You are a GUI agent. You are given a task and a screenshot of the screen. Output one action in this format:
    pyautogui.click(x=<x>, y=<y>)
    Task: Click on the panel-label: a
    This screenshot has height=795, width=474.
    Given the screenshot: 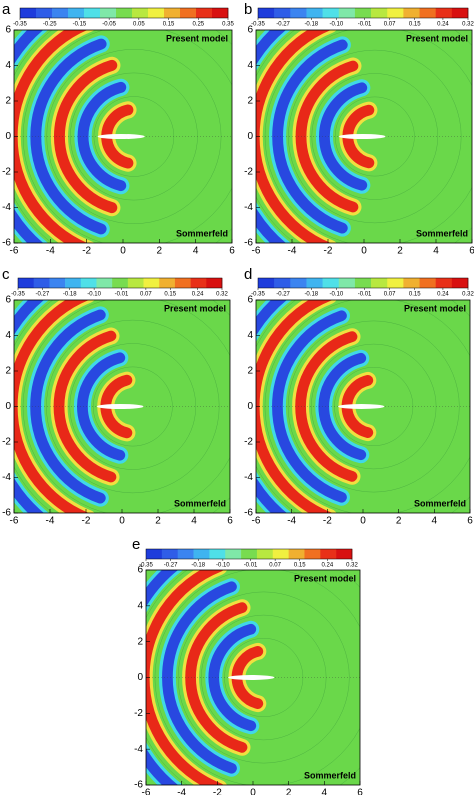 What is the action you would take?
    pyautogui.click(x=6, y=9)
    